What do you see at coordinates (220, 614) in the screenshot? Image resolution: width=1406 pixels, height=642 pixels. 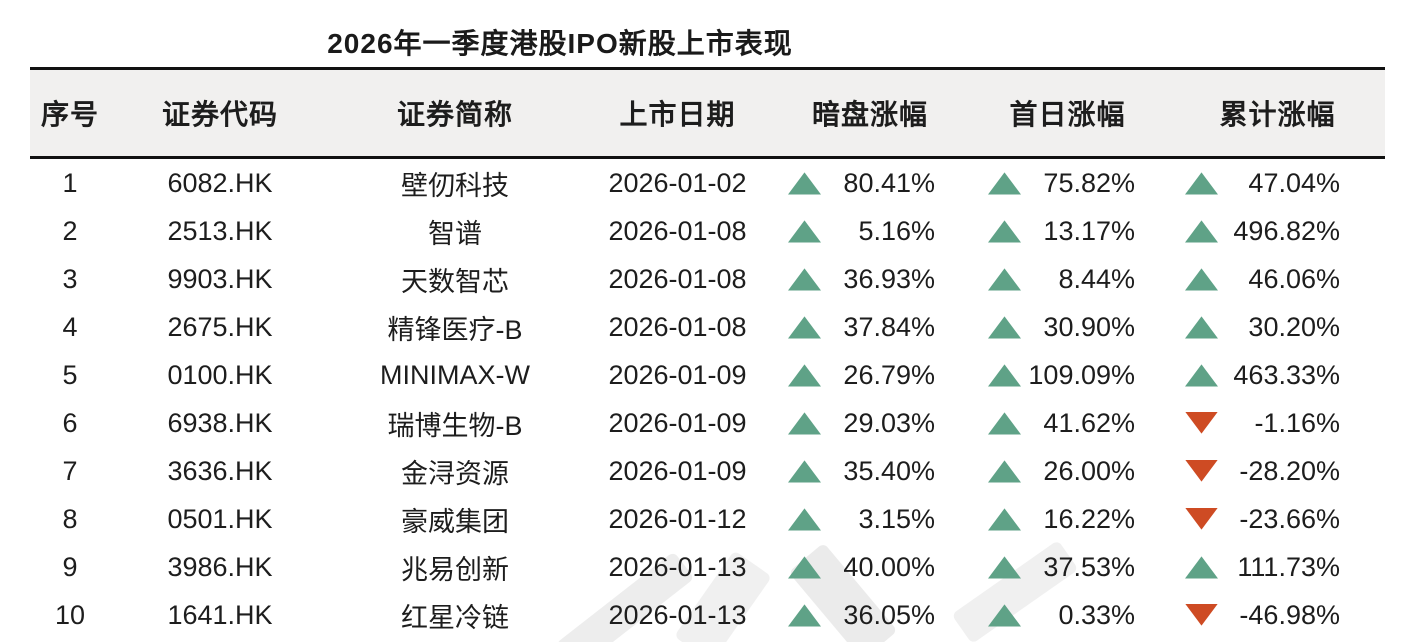 I see `stock-code: 1641.HK` at bounding box center [220, 614].